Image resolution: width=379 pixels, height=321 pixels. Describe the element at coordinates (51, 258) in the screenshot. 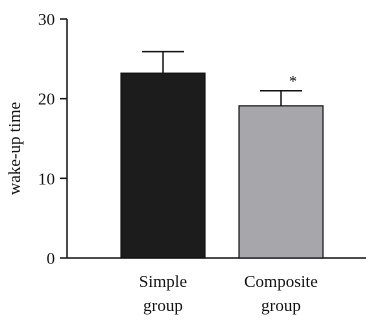

I see `y-tick-label: 0` at that location.